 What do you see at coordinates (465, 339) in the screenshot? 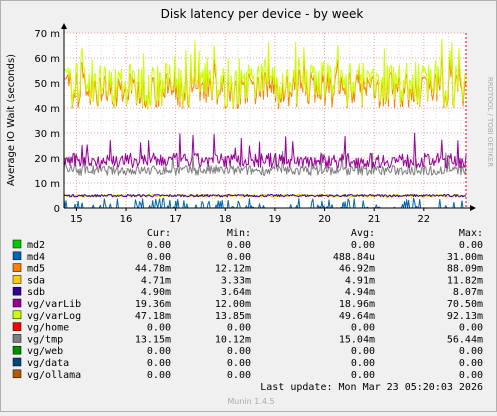
I see `legend-value: 56.44m` at bounding box center [465, 339].